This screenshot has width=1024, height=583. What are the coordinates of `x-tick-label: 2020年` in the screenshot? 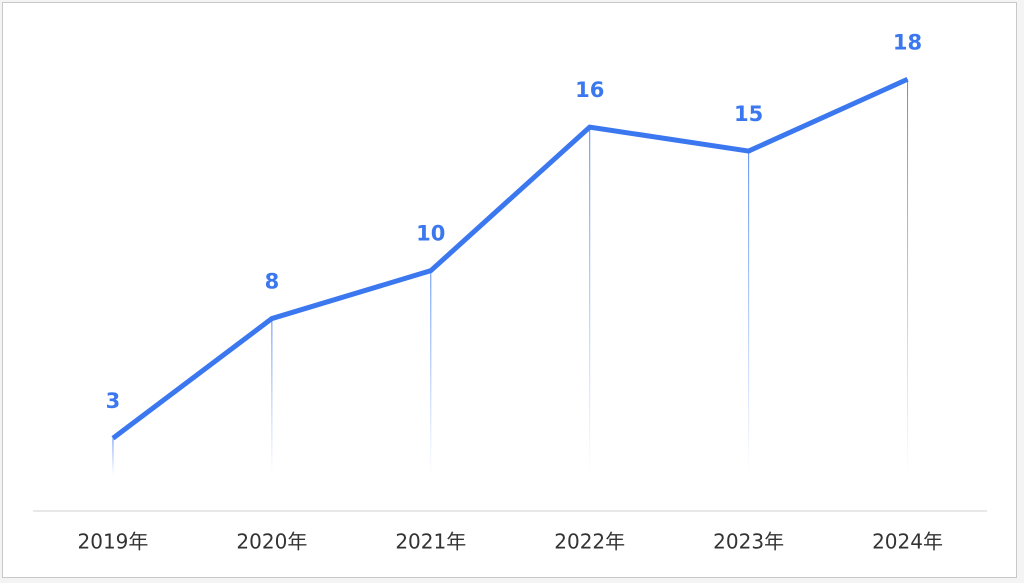 It's located at (271, 542).